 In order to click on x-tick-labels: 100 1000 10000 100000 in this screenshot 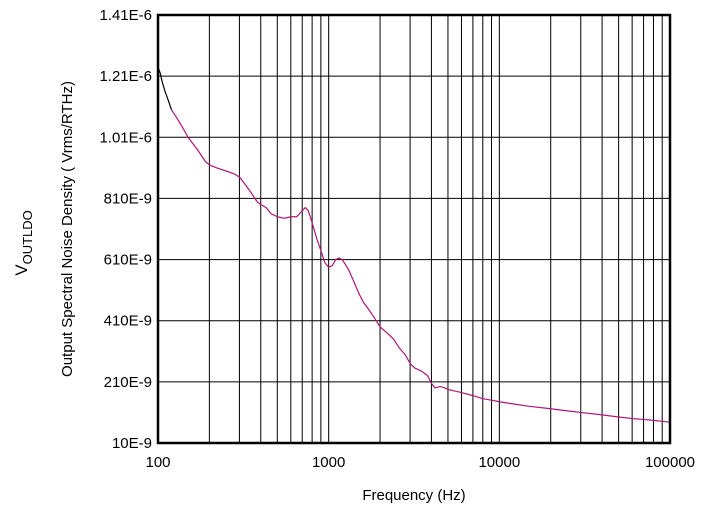, I will do `click(420, 462)`.